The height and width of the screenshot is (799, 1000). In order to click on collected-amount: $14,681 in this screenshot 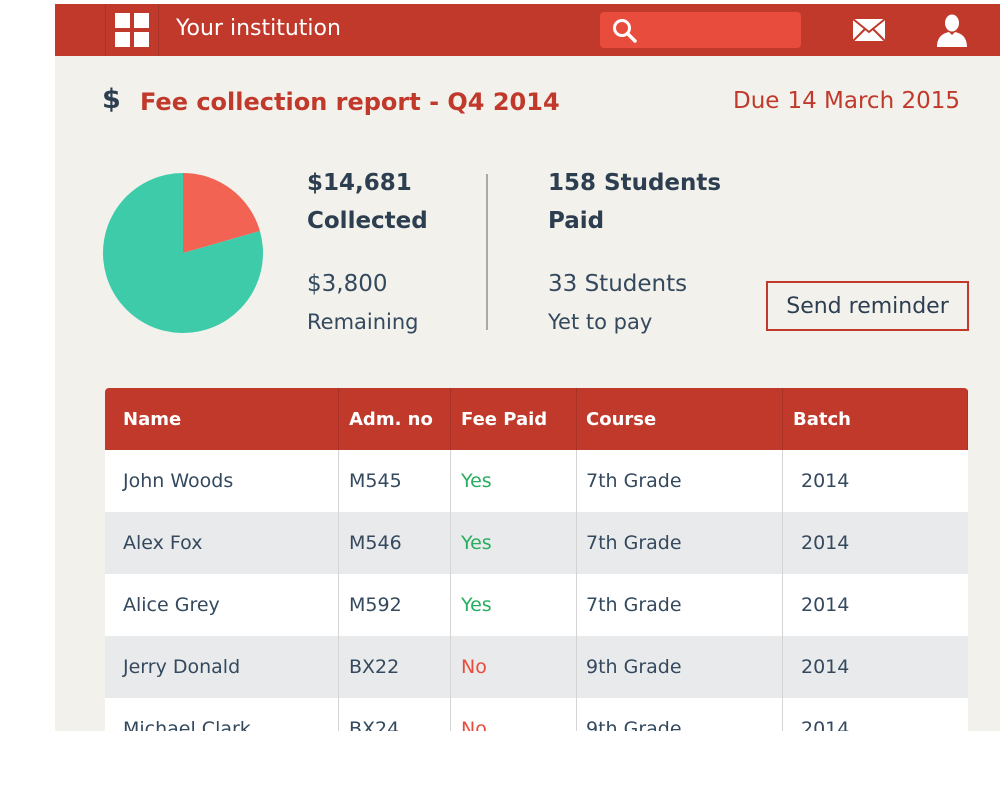, I will do `click(359, 183)`.